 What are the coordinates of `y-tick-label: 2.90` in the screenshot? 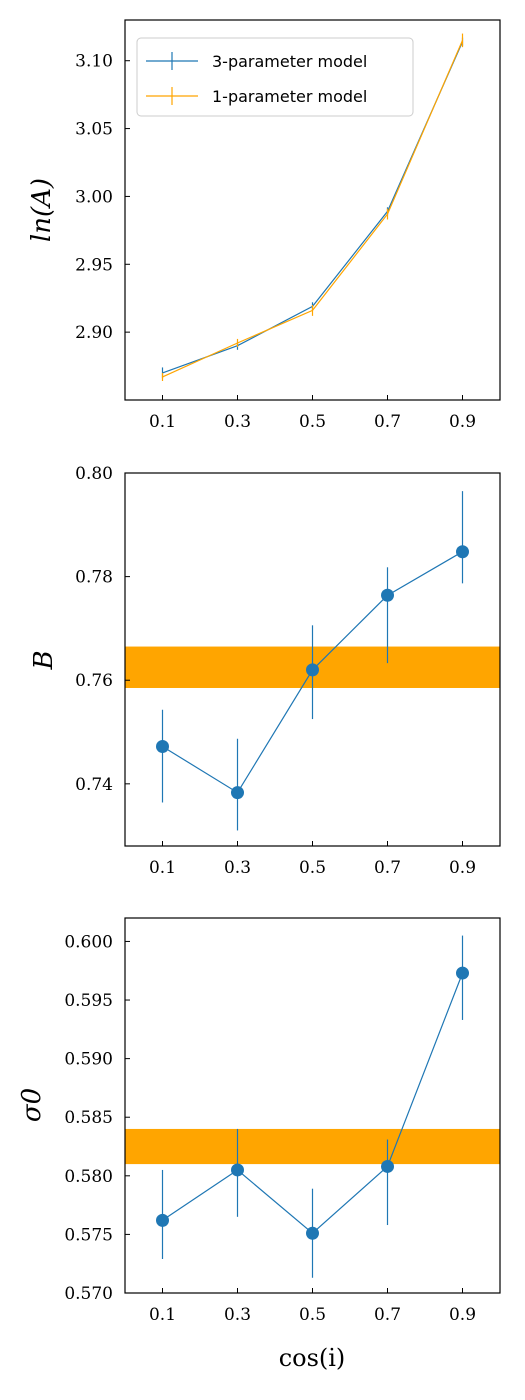 It's located at (94, 333).